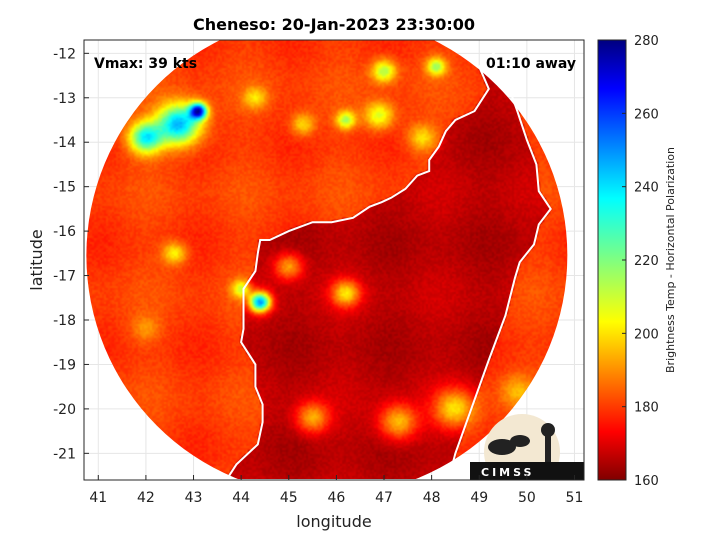 Image resolution: width=720 pixels, height=540 pixels. Describe the element at coordinates (64, 54) in the screenshot. I see `y-tick-label: -12` at that location.